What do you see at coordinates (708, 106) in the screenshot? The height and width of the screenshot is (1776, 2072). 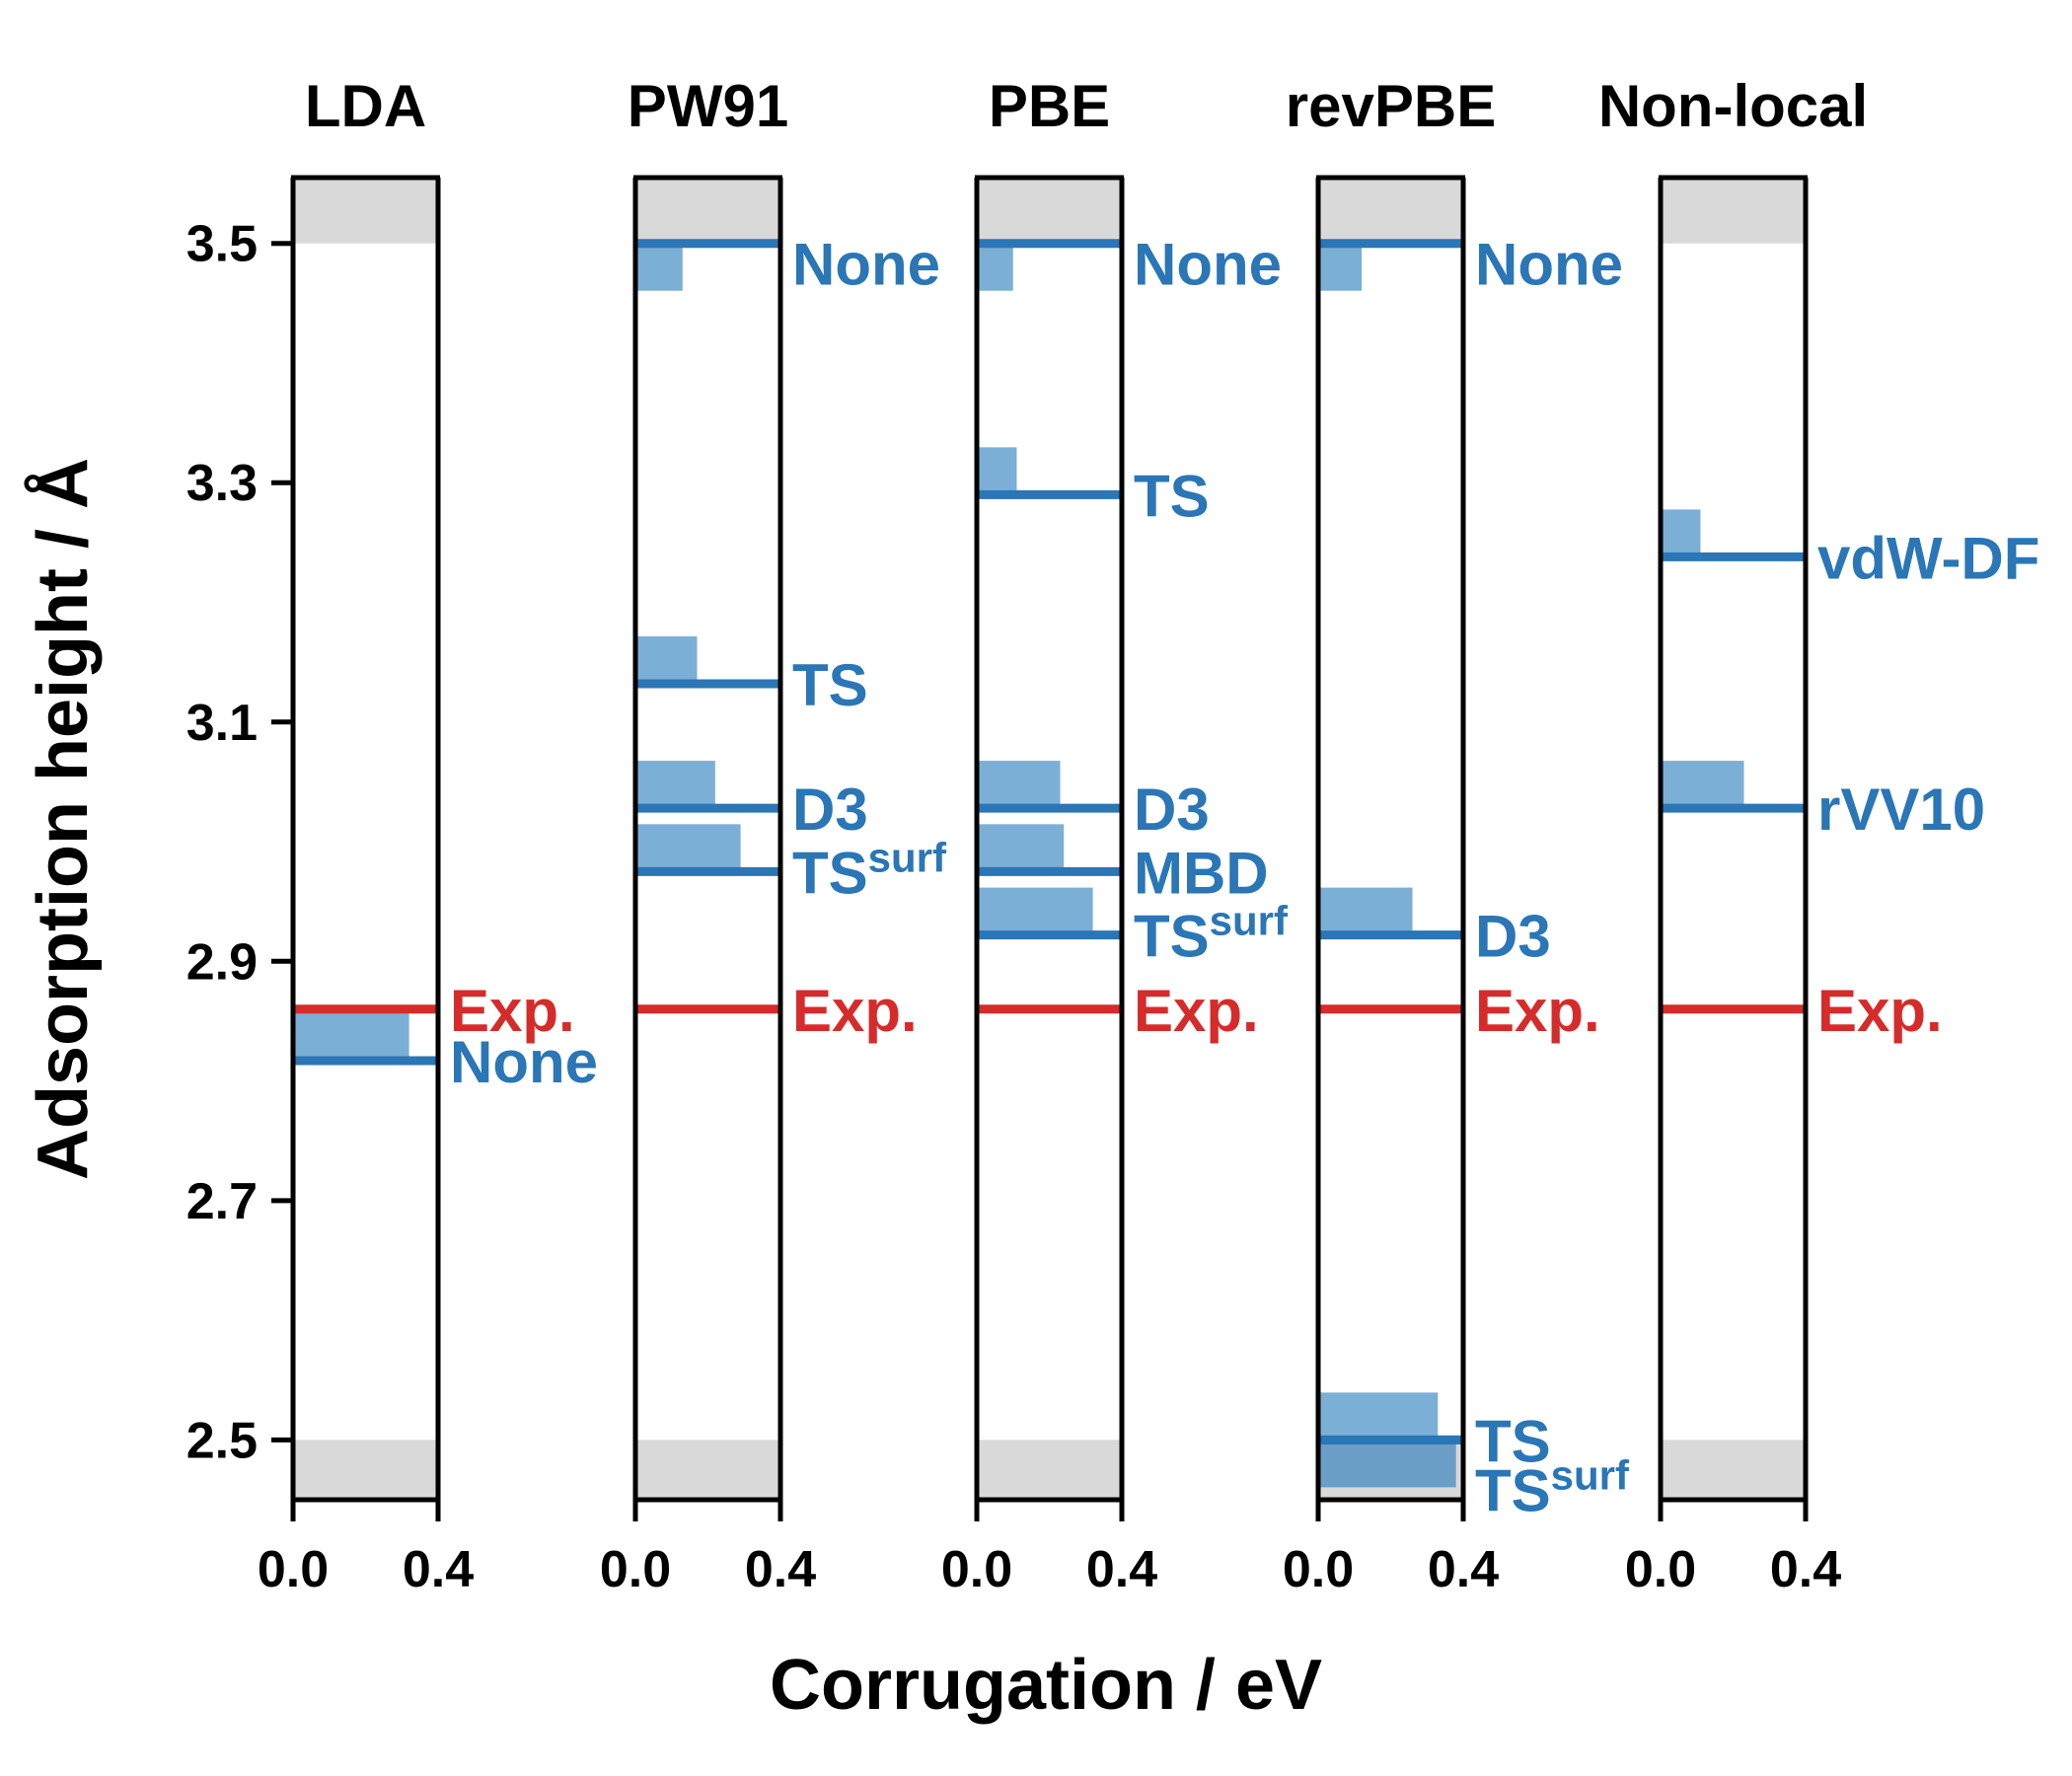 I see `panel-title: PW91` at bounding box center [708, 106].